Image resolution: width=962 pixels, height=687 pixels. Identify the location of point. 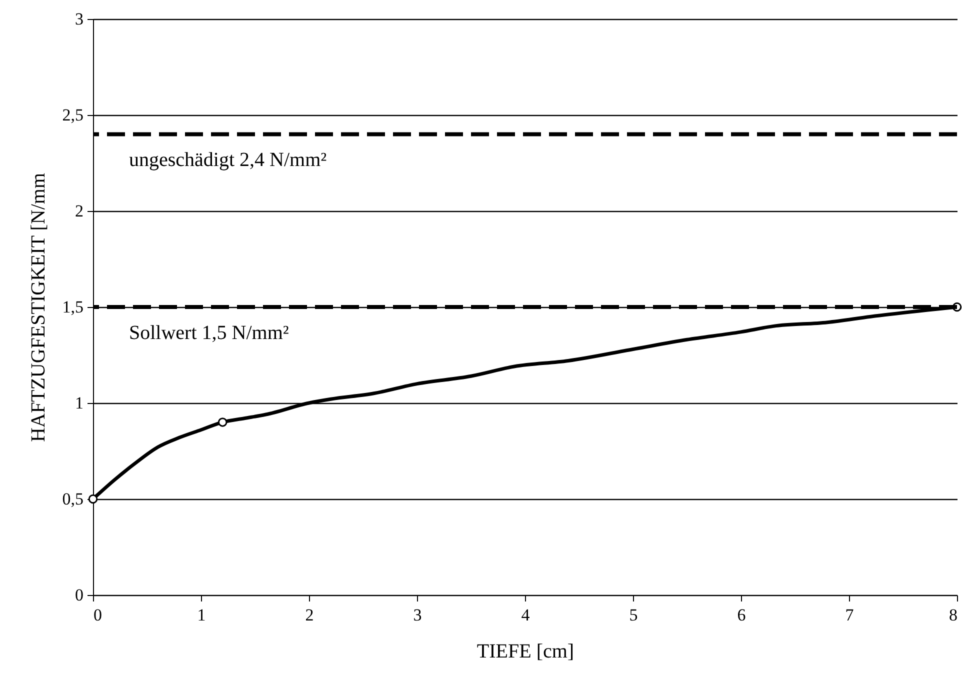
(223, 422).